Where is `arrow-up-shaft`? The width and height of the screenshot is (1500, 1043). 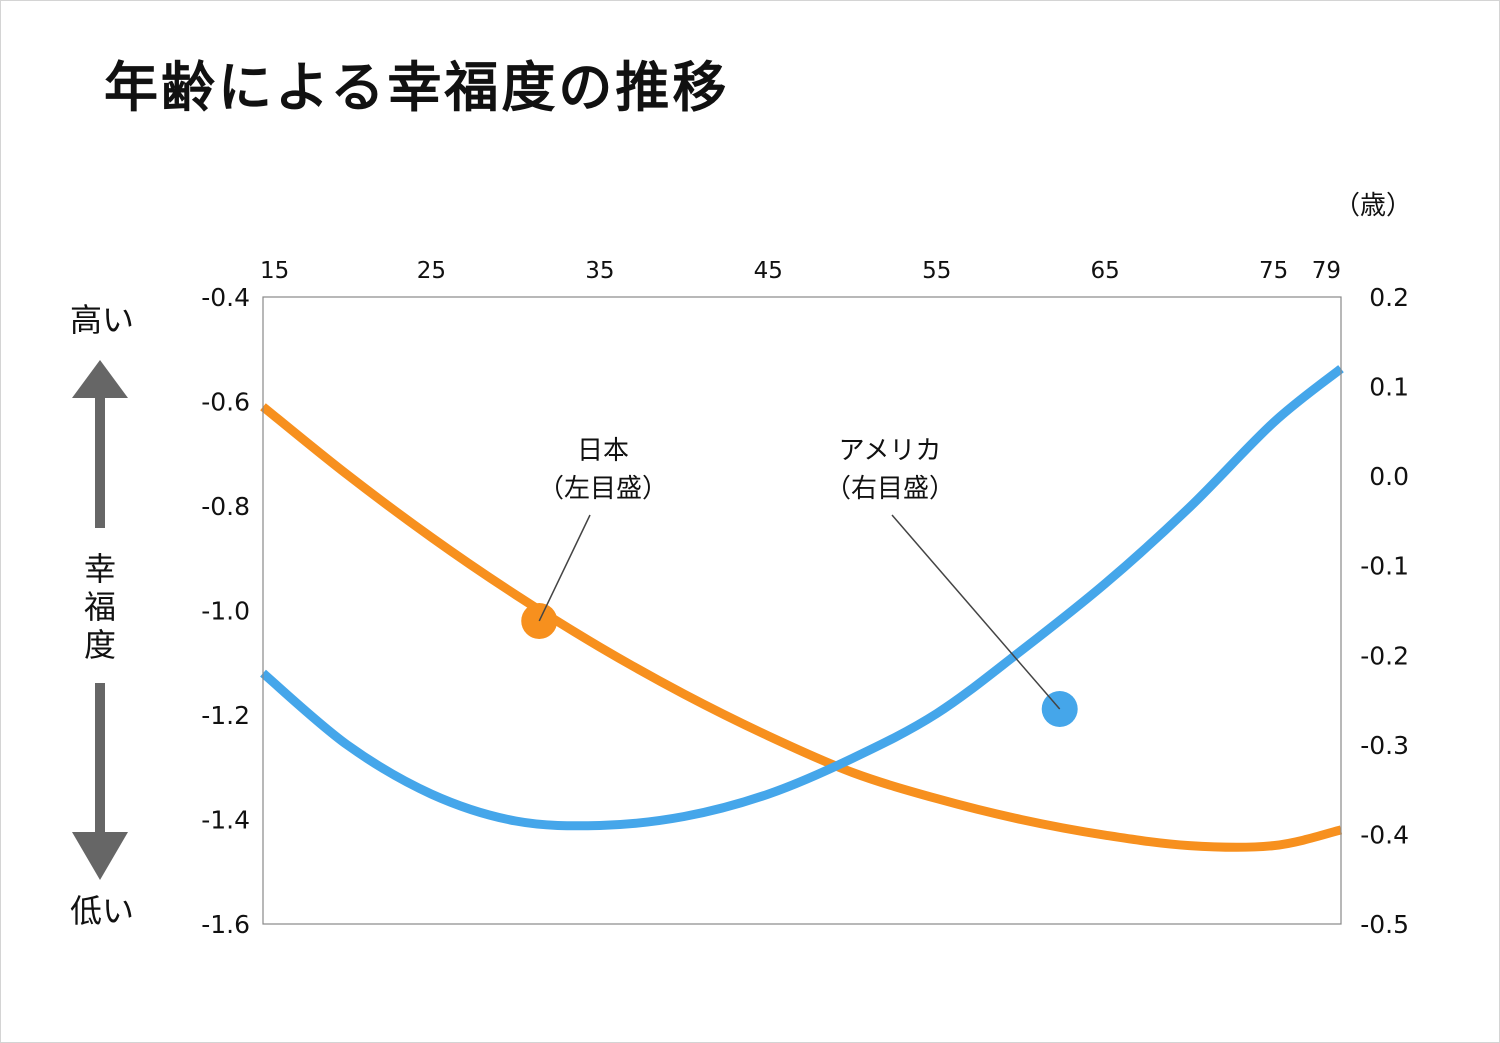
arrow-up-shaft is located at coordinates (100, 462).